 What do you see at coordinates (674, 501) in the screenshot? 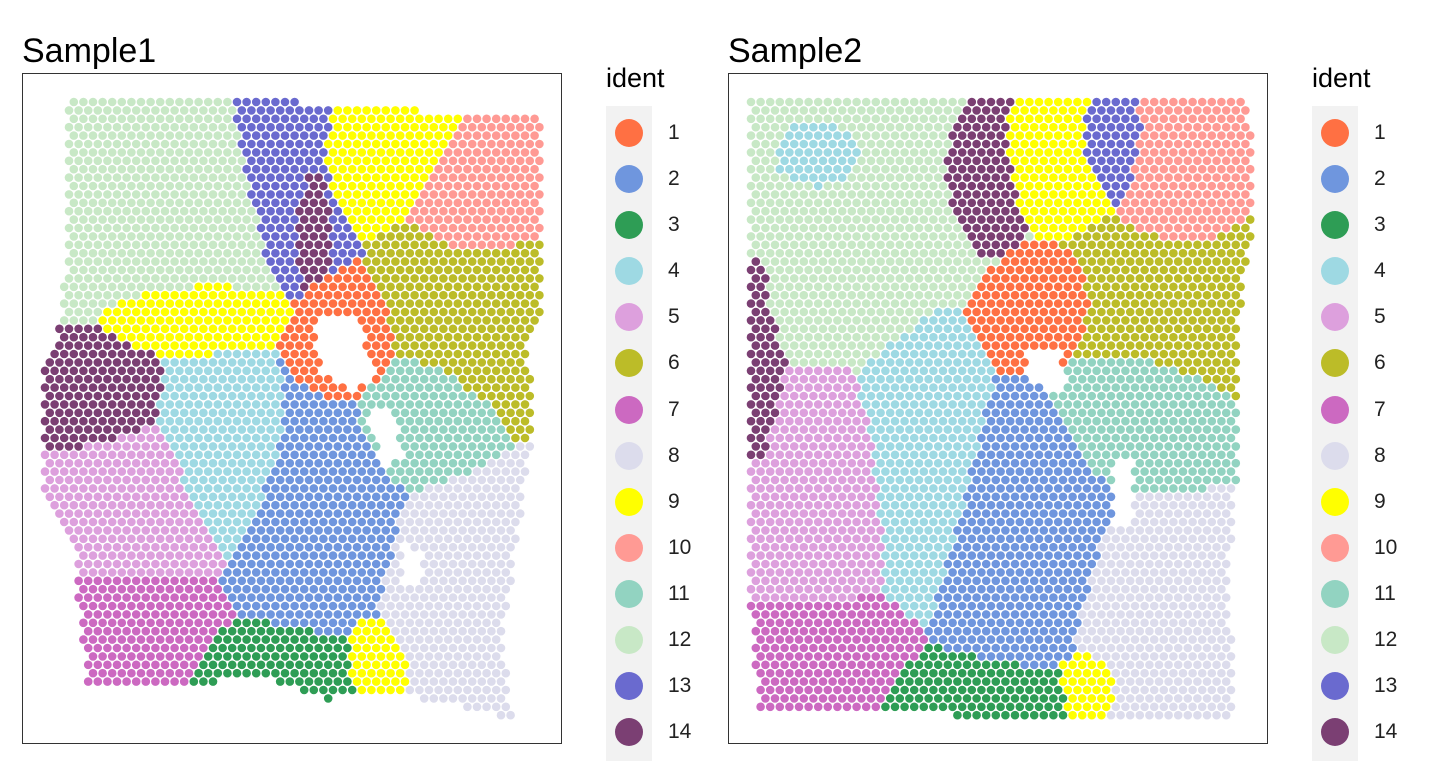
I see `legend-label: 9` at bounding box center [674, 501].